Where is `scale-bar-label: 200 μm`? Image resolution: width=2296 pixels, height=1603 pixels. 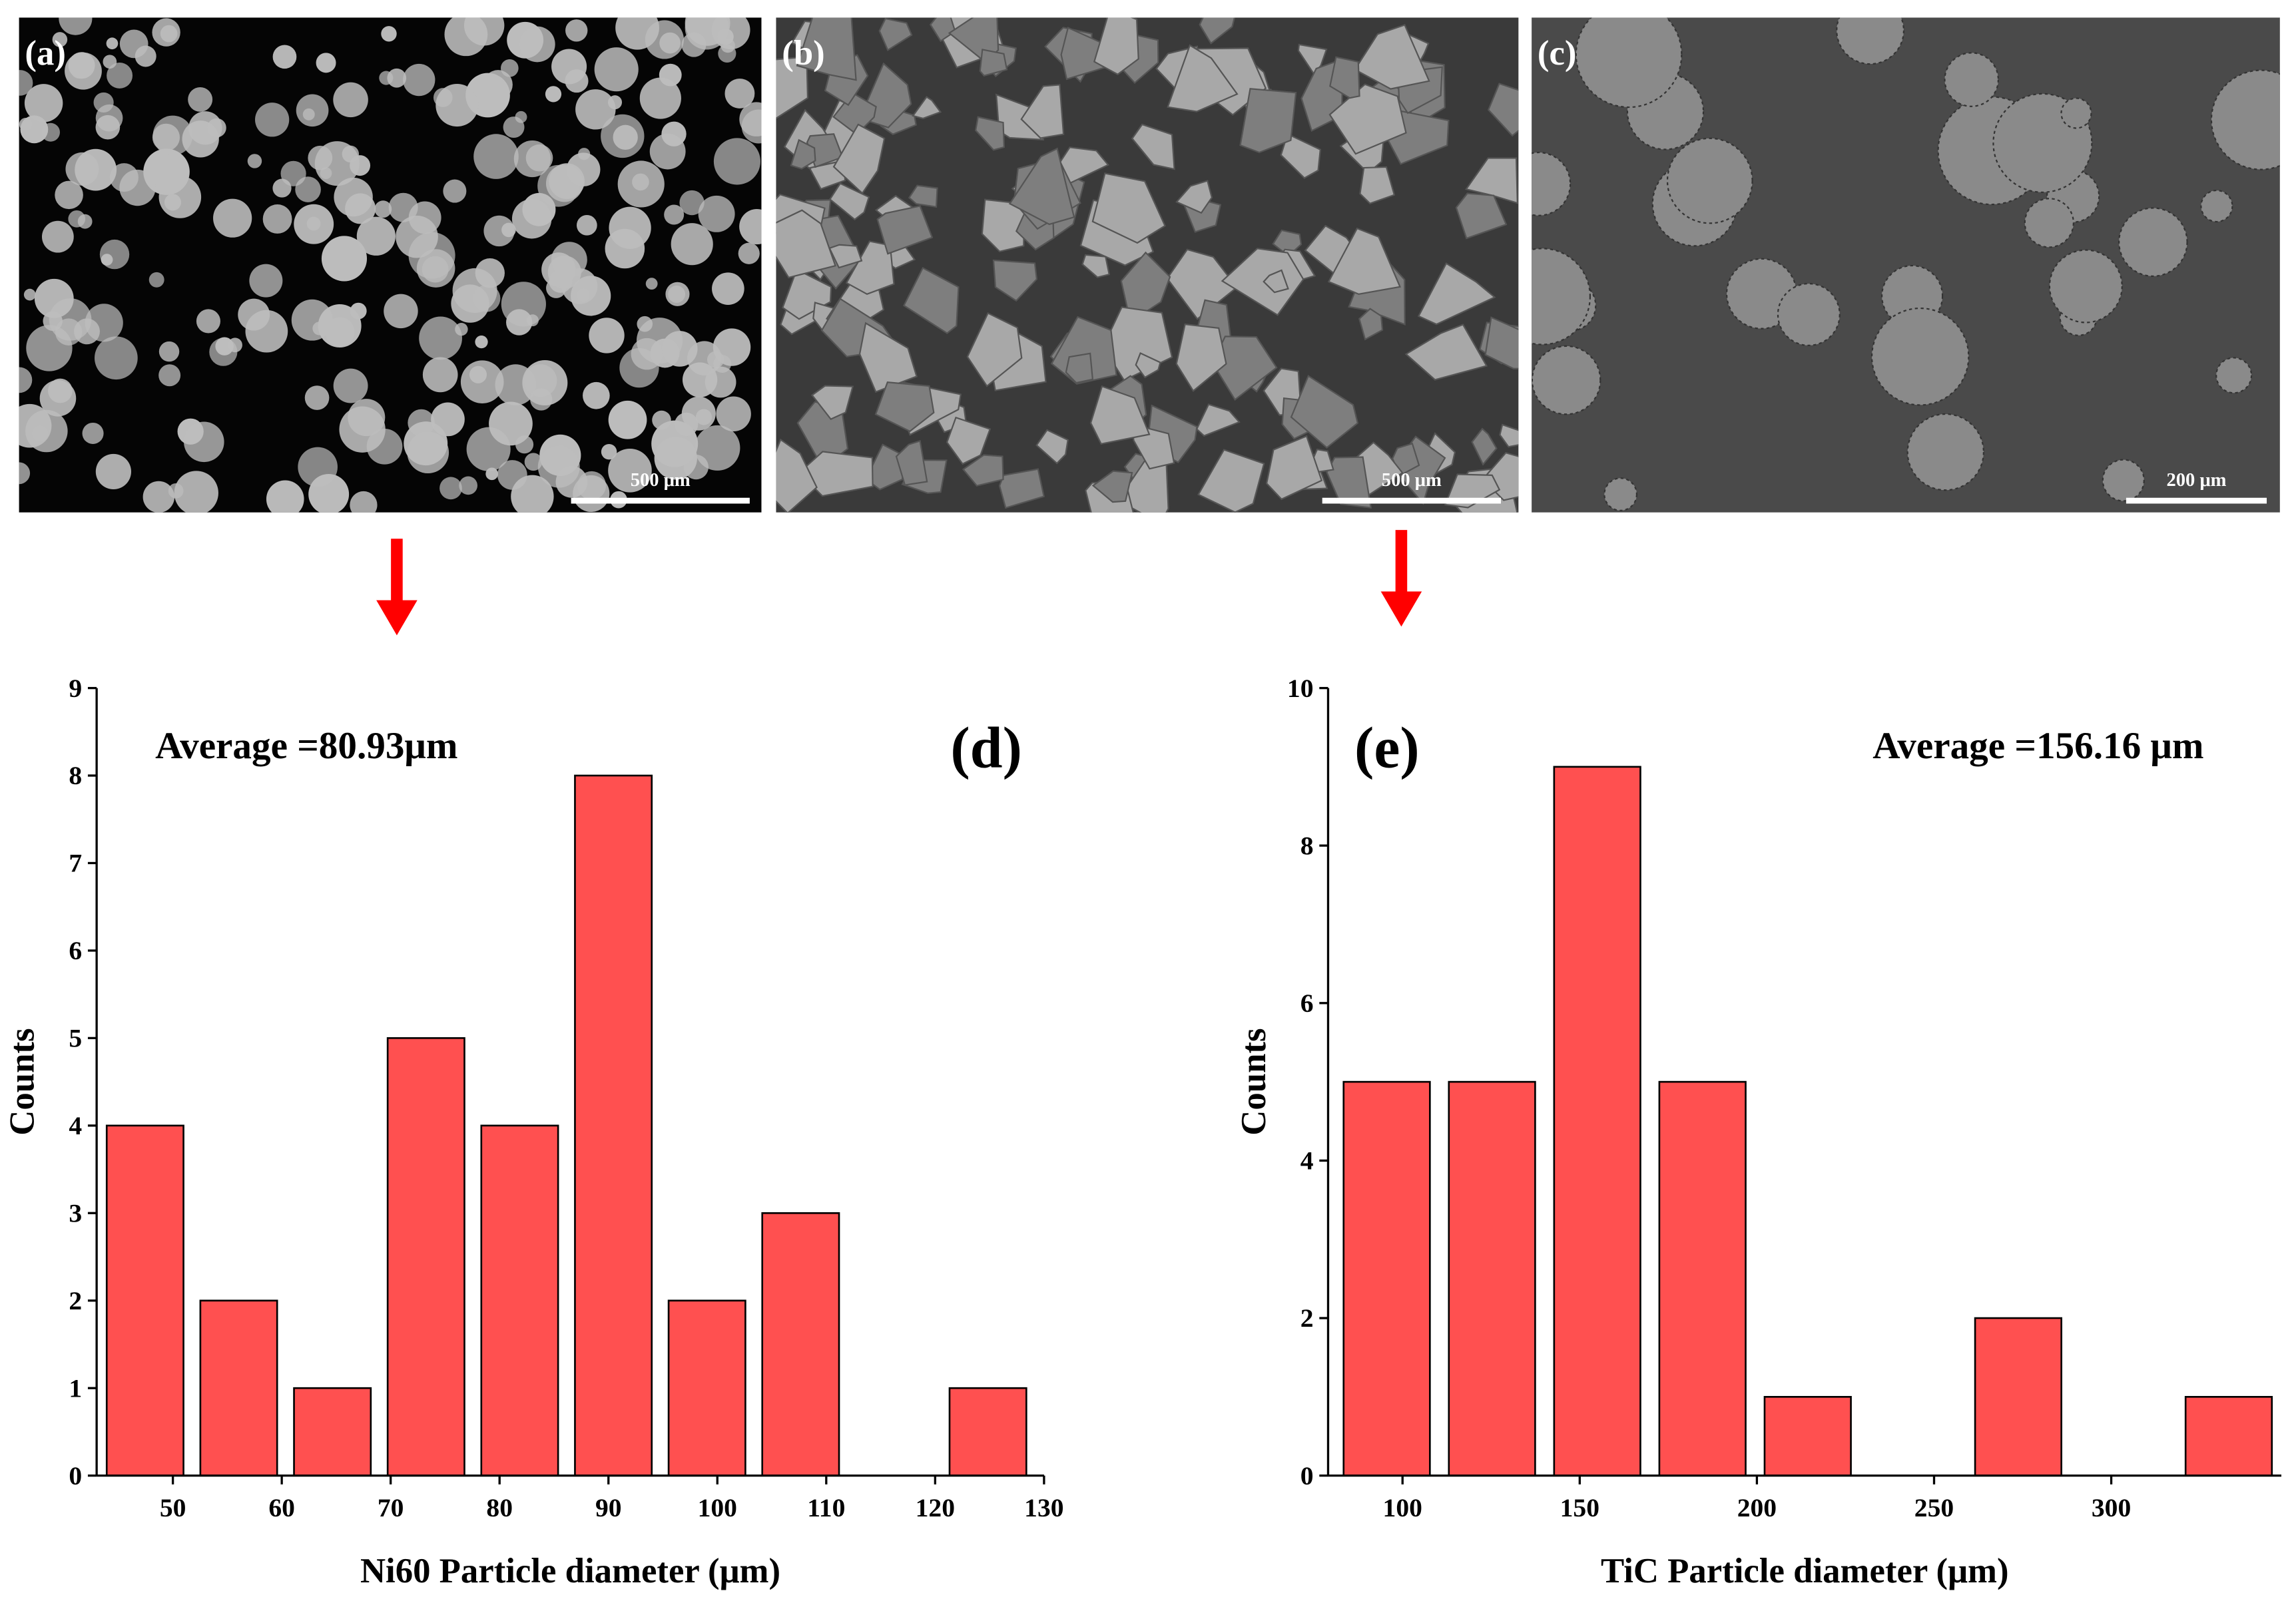
scale-bar-label: 200 μm is located at coordinates (2196, 480).